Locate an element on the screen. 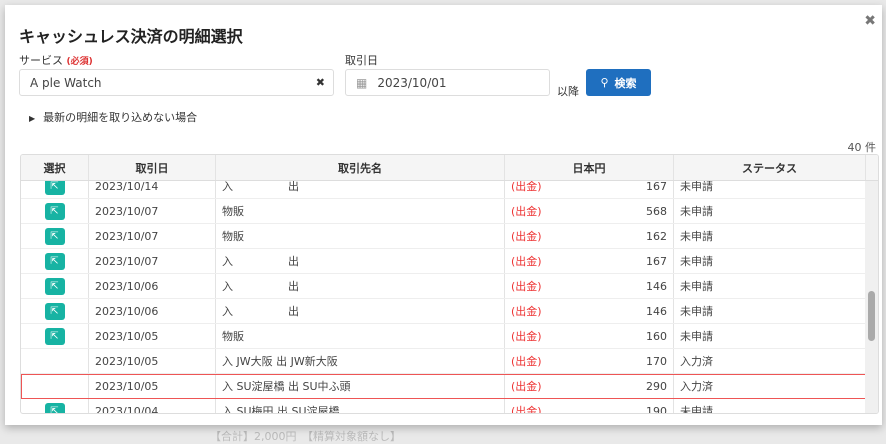  dialog-title: キャッシュレス決済の明細選択 is located at coordinates (131, 36).